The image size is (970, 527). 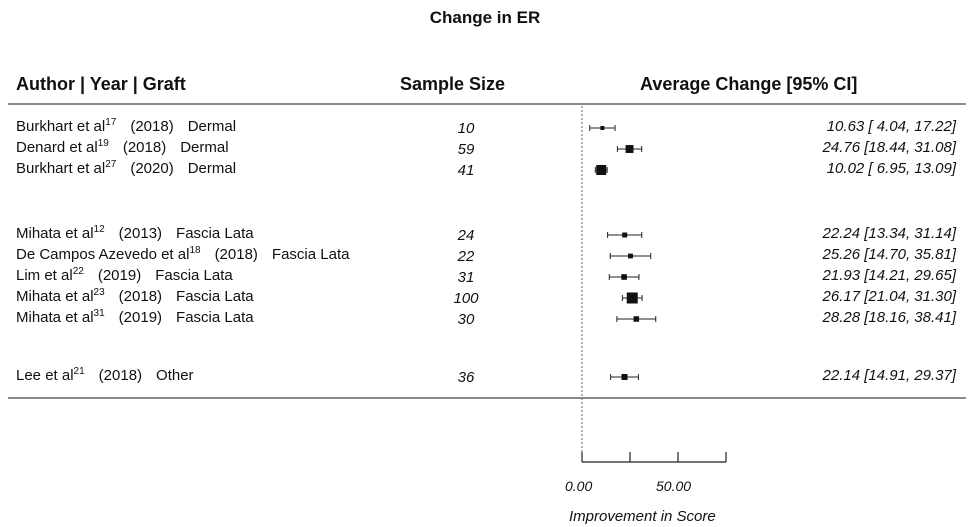 What do you see at coordinates (889, 233) in the screenshot?
I see `ci-text: 22.24 [13.34, 31.14]` at bounding box center [889, 233].